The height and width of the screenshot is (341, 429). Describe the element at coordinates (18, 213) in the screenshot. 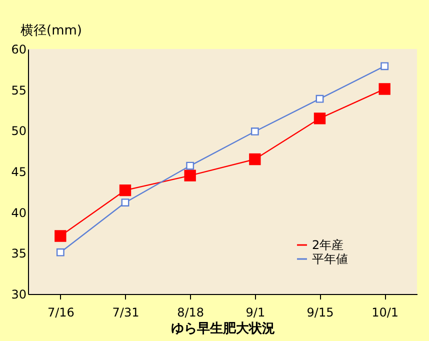

I see `y-tick-label: 40` at that location.